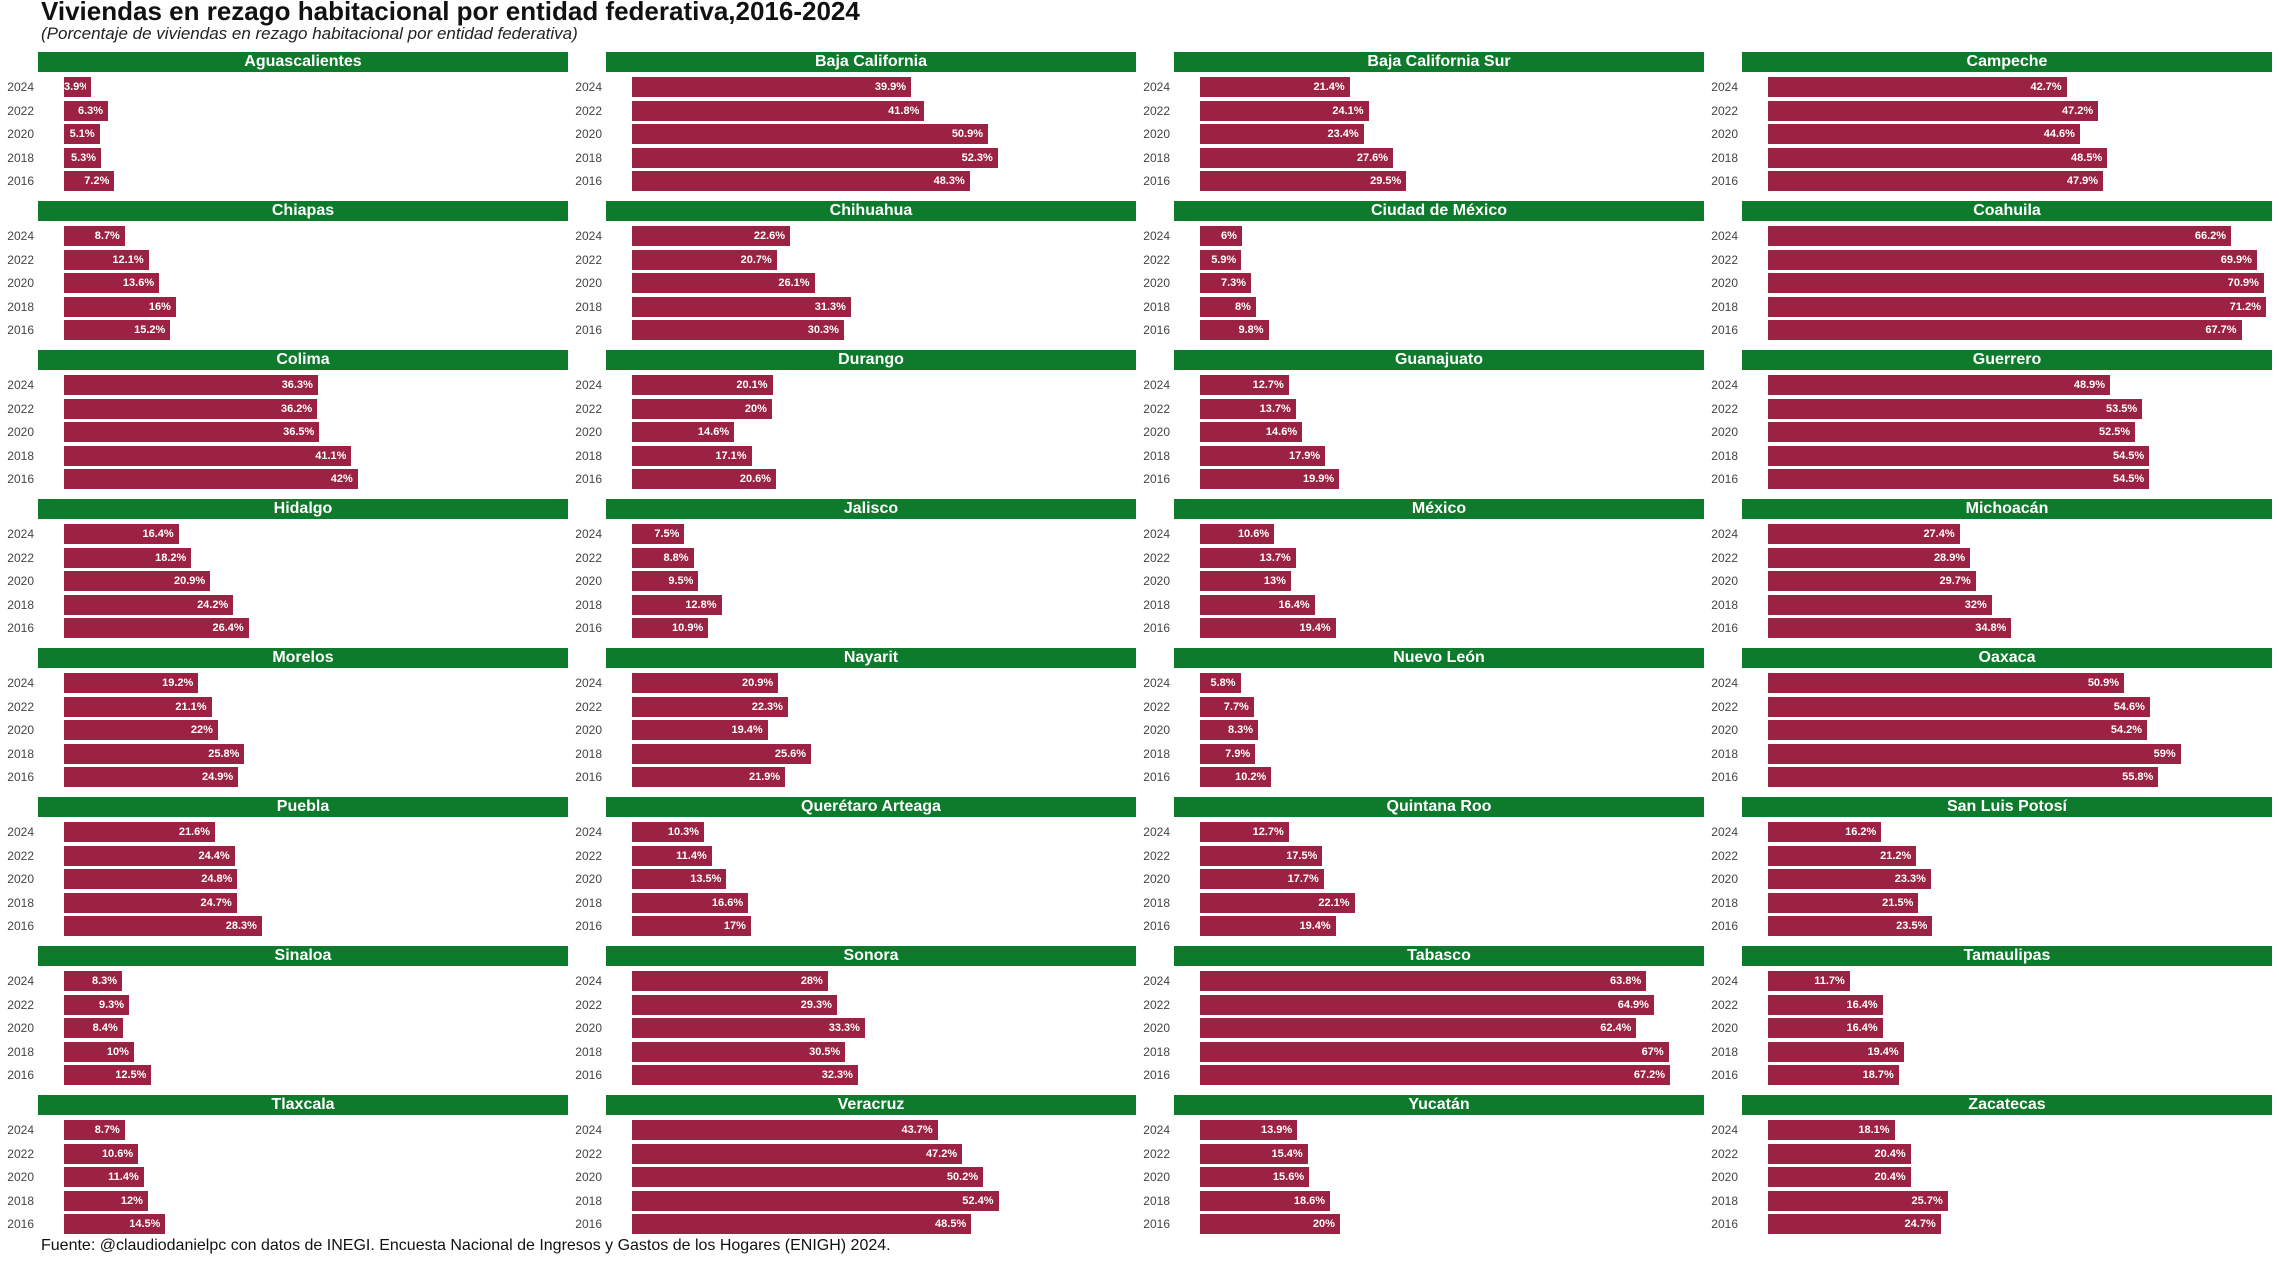  What do you see at coordinates (2129, 479) in the screenshot?
I see `bar-value-label: 54.5%` at bounding box center [2129, 479].